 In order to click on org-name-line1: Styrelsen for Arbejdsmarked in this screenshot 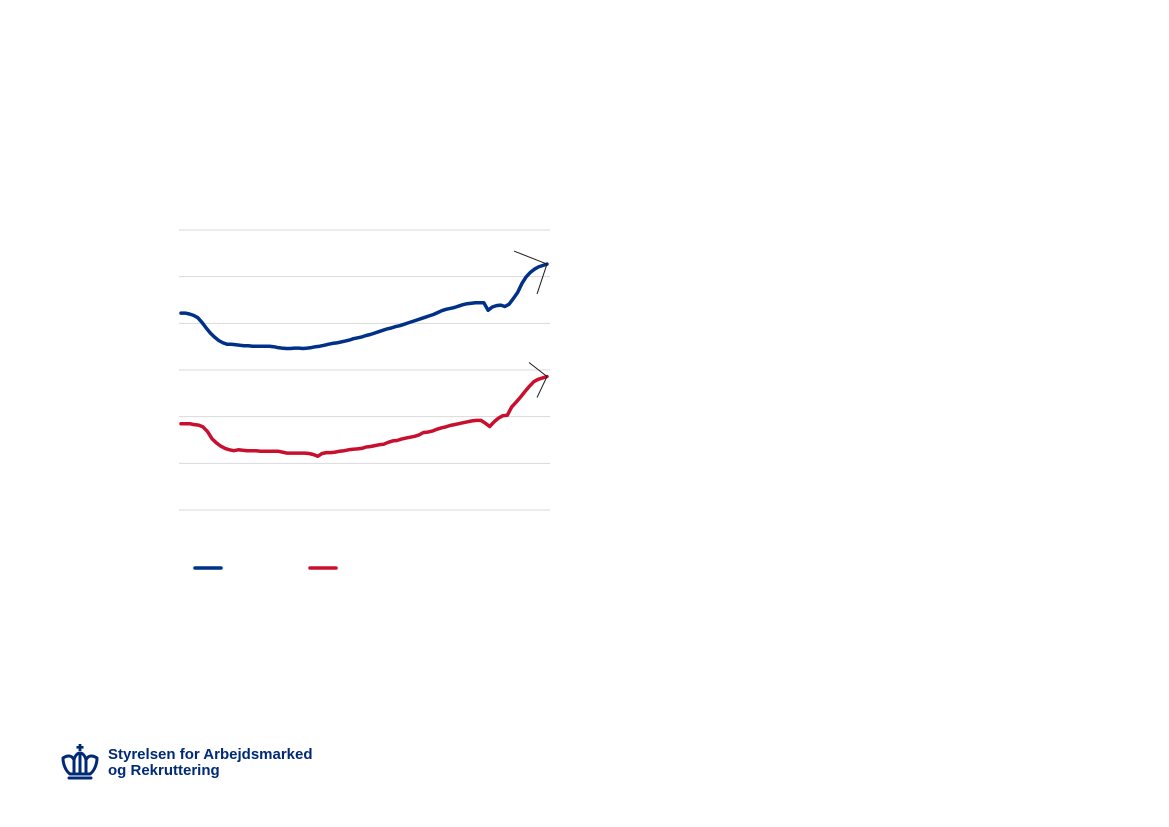, I will do `click(210, 754)`.